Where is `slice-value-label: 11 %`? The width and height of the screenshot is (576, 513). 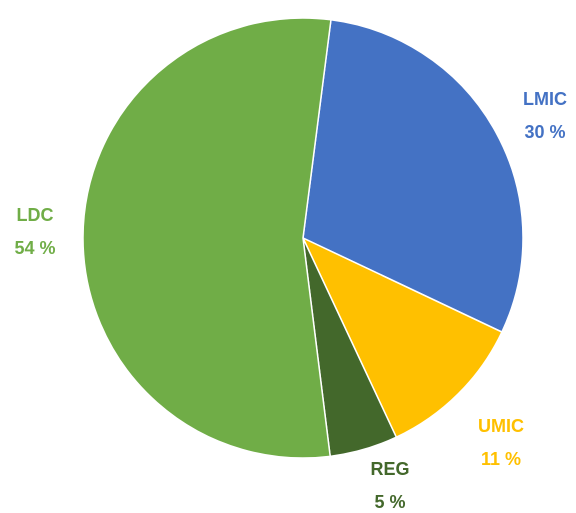
slice-value-label: 11 % is located at coordinates (501, 459).